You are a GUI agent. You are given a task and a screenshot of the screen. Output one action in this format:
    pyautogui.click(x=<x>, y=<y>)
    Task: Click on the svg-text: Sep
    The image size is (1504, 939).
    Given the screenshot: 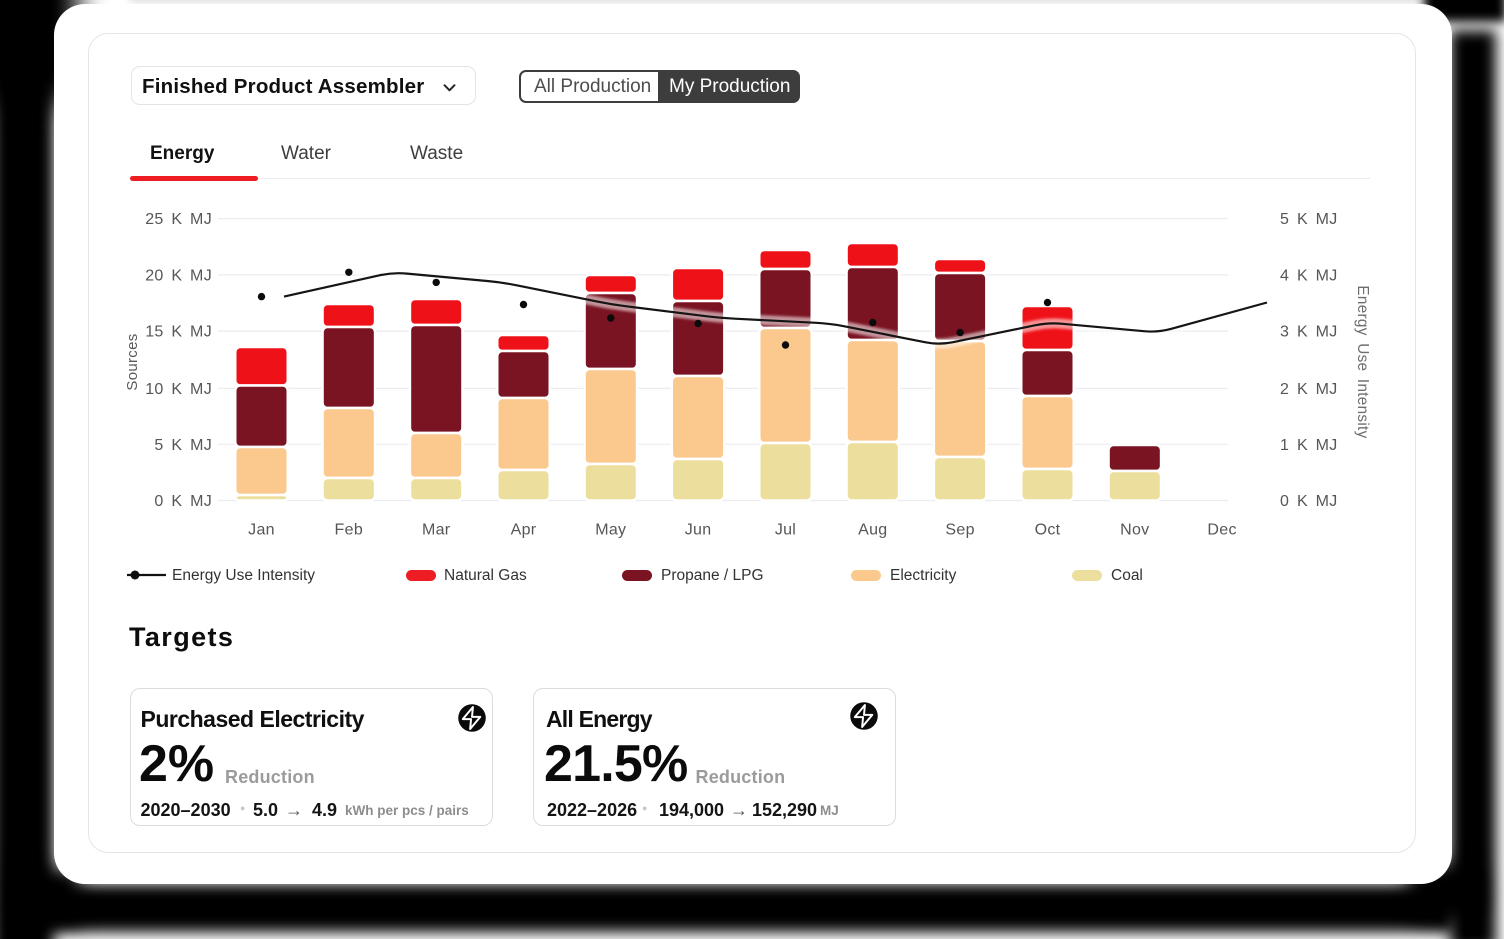 What is the action you would take?
    pyautogui.click(x=959, y=530)
    